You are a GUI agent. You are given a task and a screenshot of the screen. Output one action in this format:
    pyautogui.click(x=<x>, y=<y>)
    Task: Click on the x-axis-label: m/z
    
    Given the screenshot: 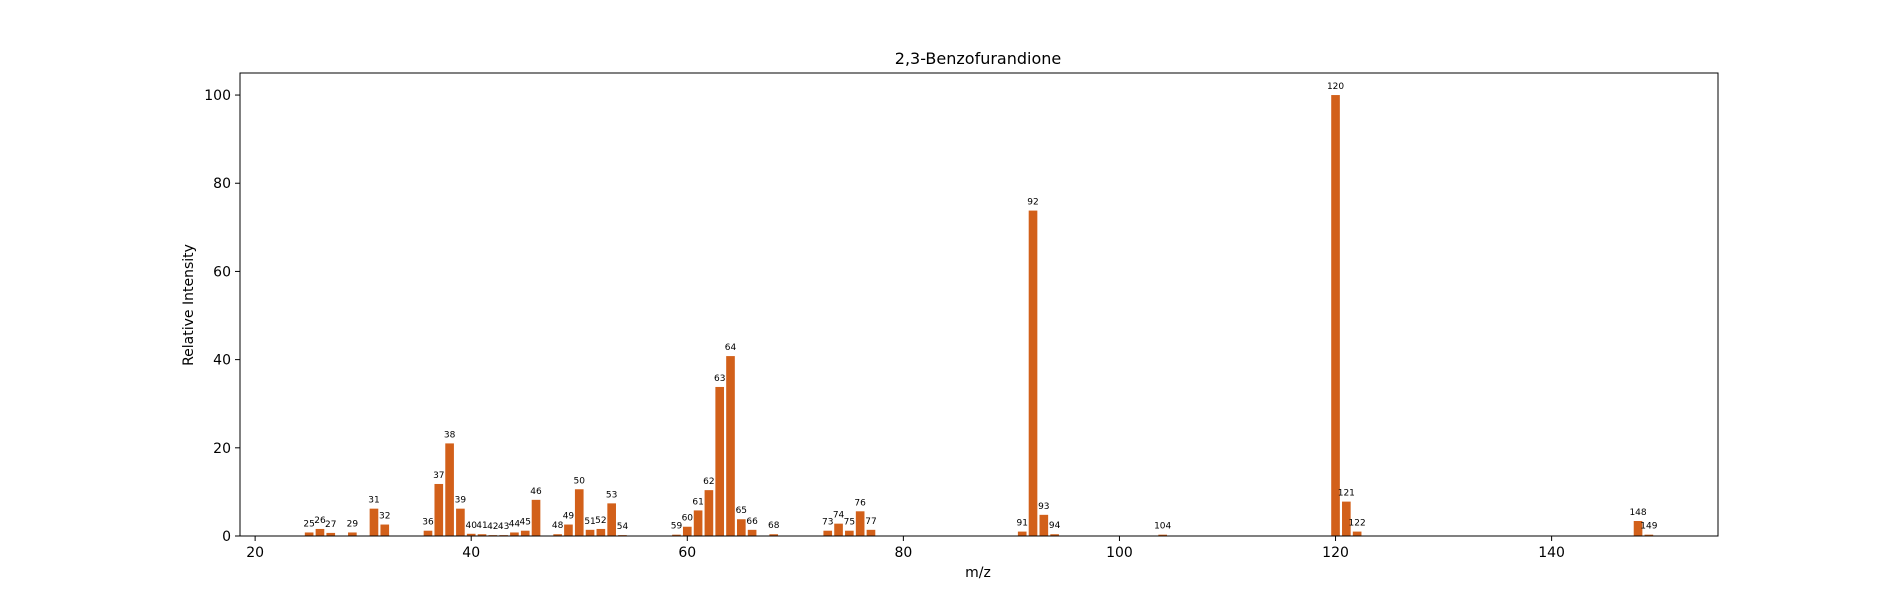 What is the action you would take?
    pyautogui.click(x=978, y=573)
    